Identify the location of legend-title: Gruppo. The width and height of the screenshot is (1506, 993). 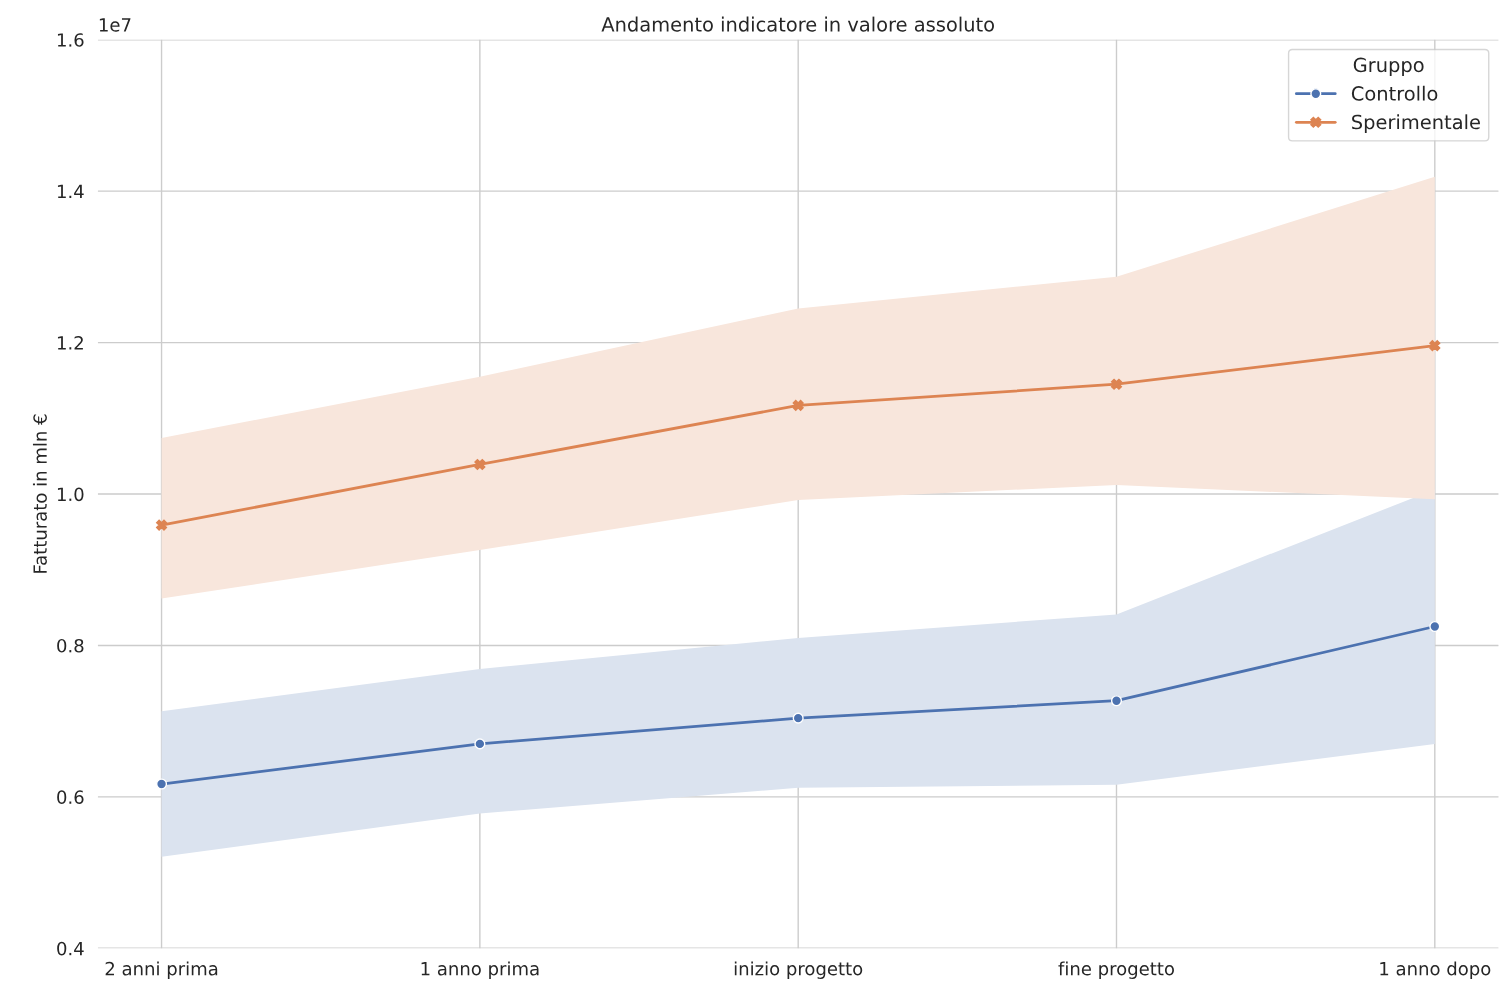
(1388, 67).